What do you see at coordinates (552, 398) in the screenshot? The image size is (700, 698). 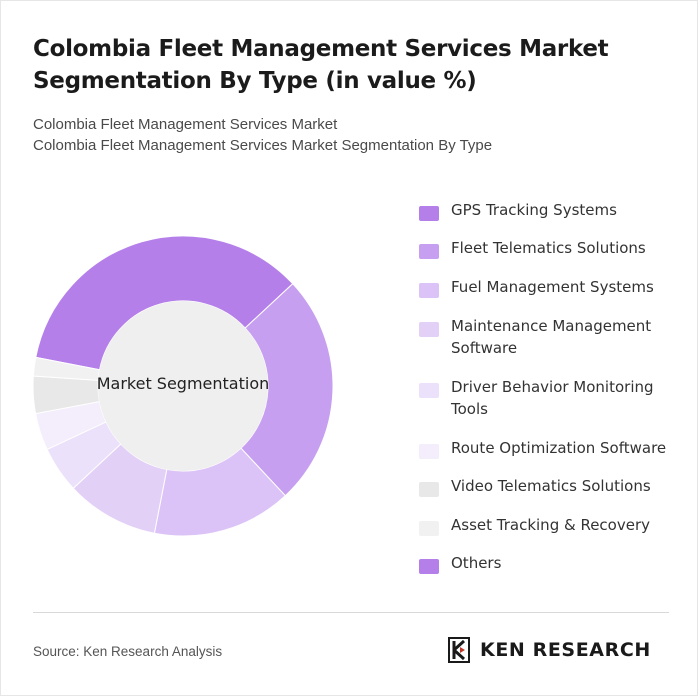 I see `legend-label: Driver Behavior Monitoring Tools` at bounding box center [552, 398].